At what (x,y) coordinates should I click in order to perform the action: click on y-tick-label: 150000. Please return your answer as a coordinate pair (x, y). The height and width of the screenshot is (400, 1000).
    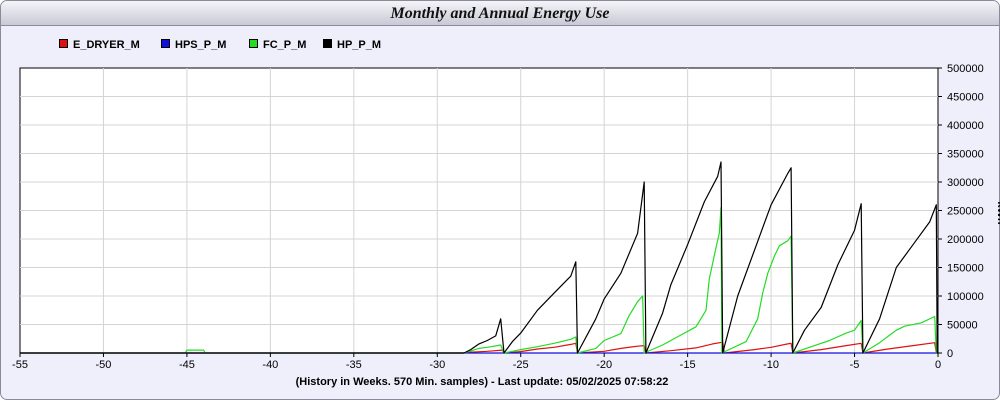
    Looking at the image, I should click on (965, 269).